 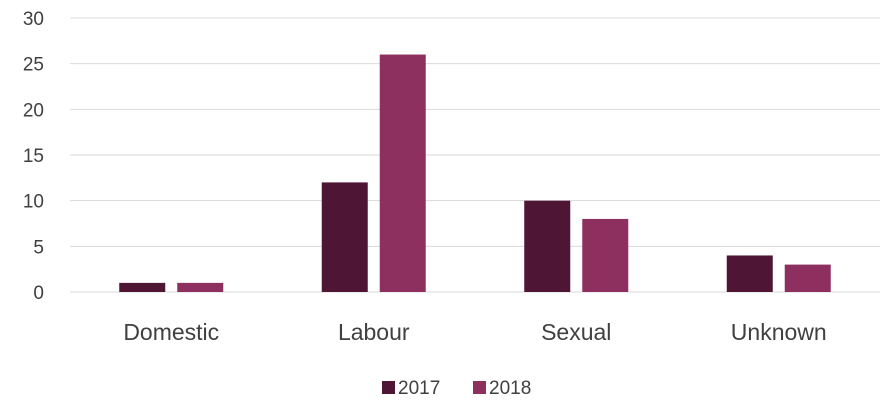 I want to click on bar-2017-labour, so click(x=344, y=237).